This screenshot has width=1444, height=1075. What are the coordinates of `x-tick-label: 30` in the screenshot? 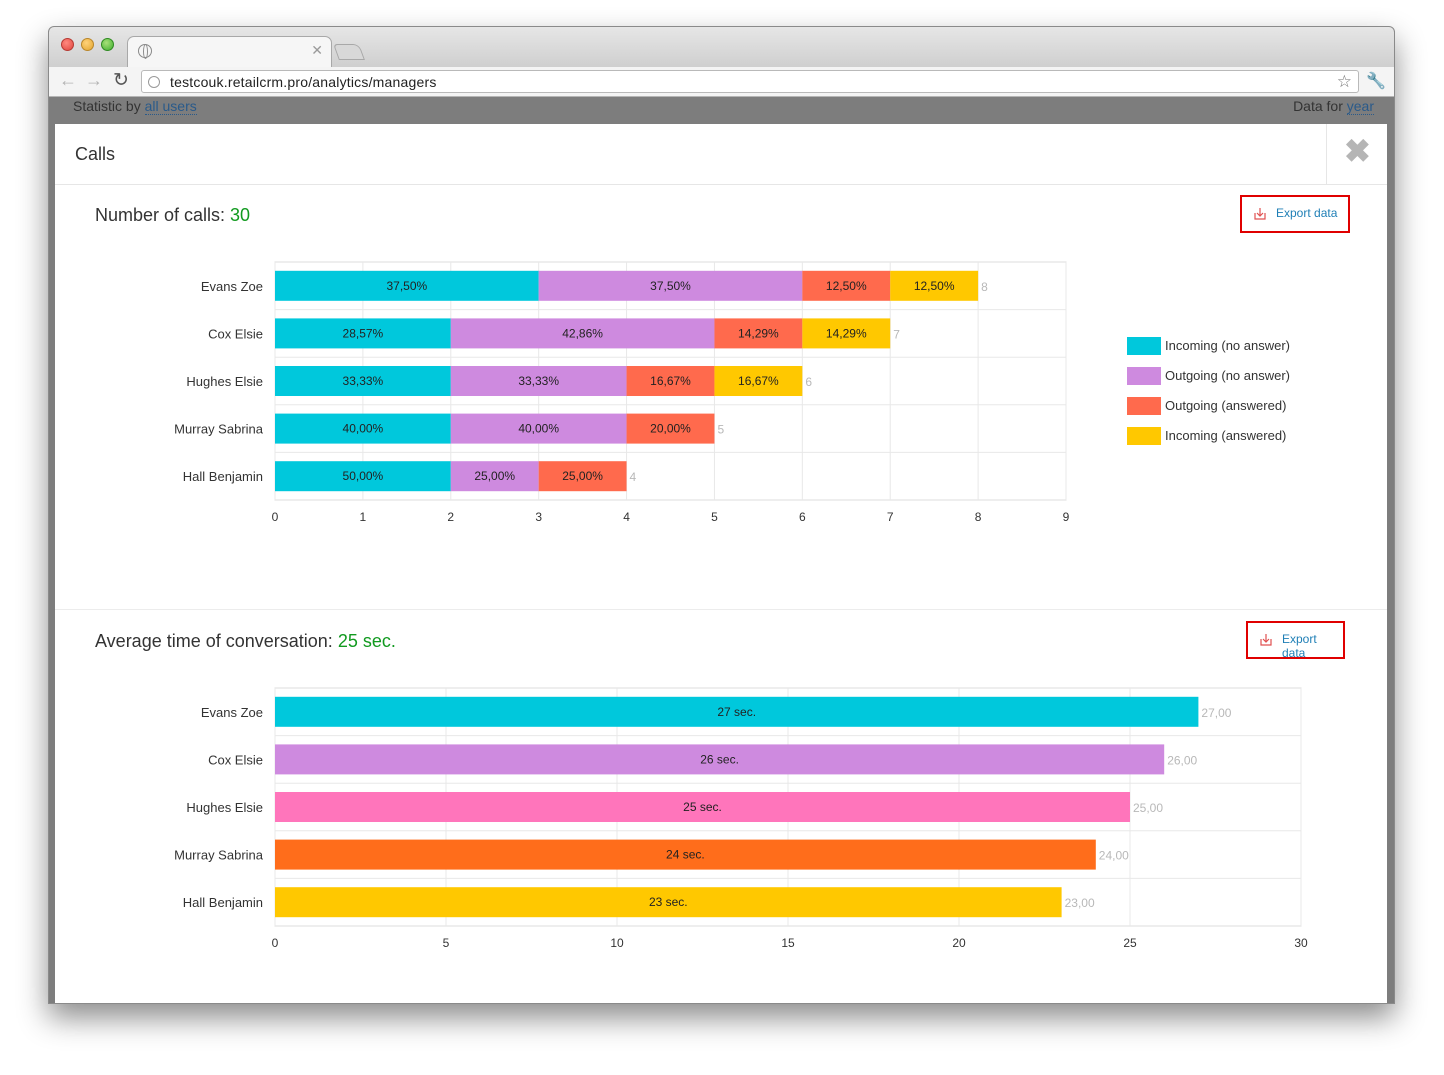 It's located at (1301, 943).